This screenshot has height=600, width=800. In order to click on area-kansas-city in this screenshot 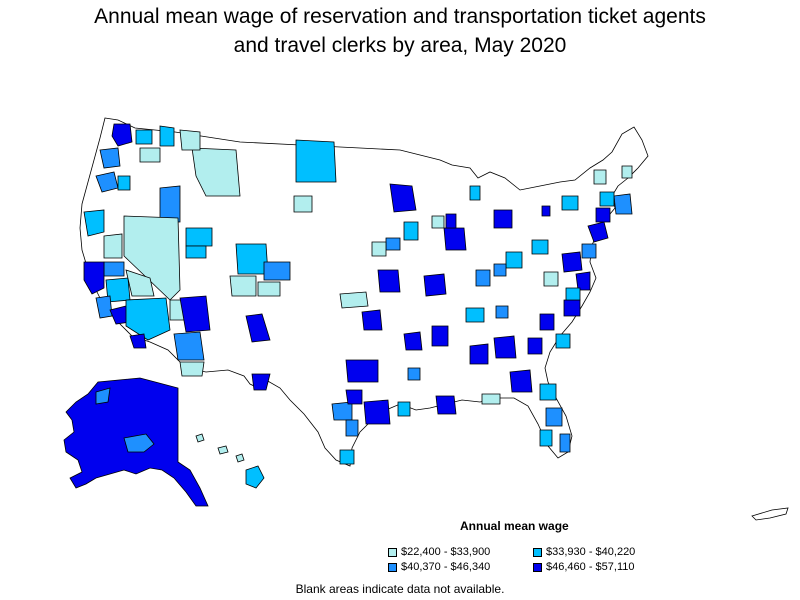, I will do `click(389, 281)`.